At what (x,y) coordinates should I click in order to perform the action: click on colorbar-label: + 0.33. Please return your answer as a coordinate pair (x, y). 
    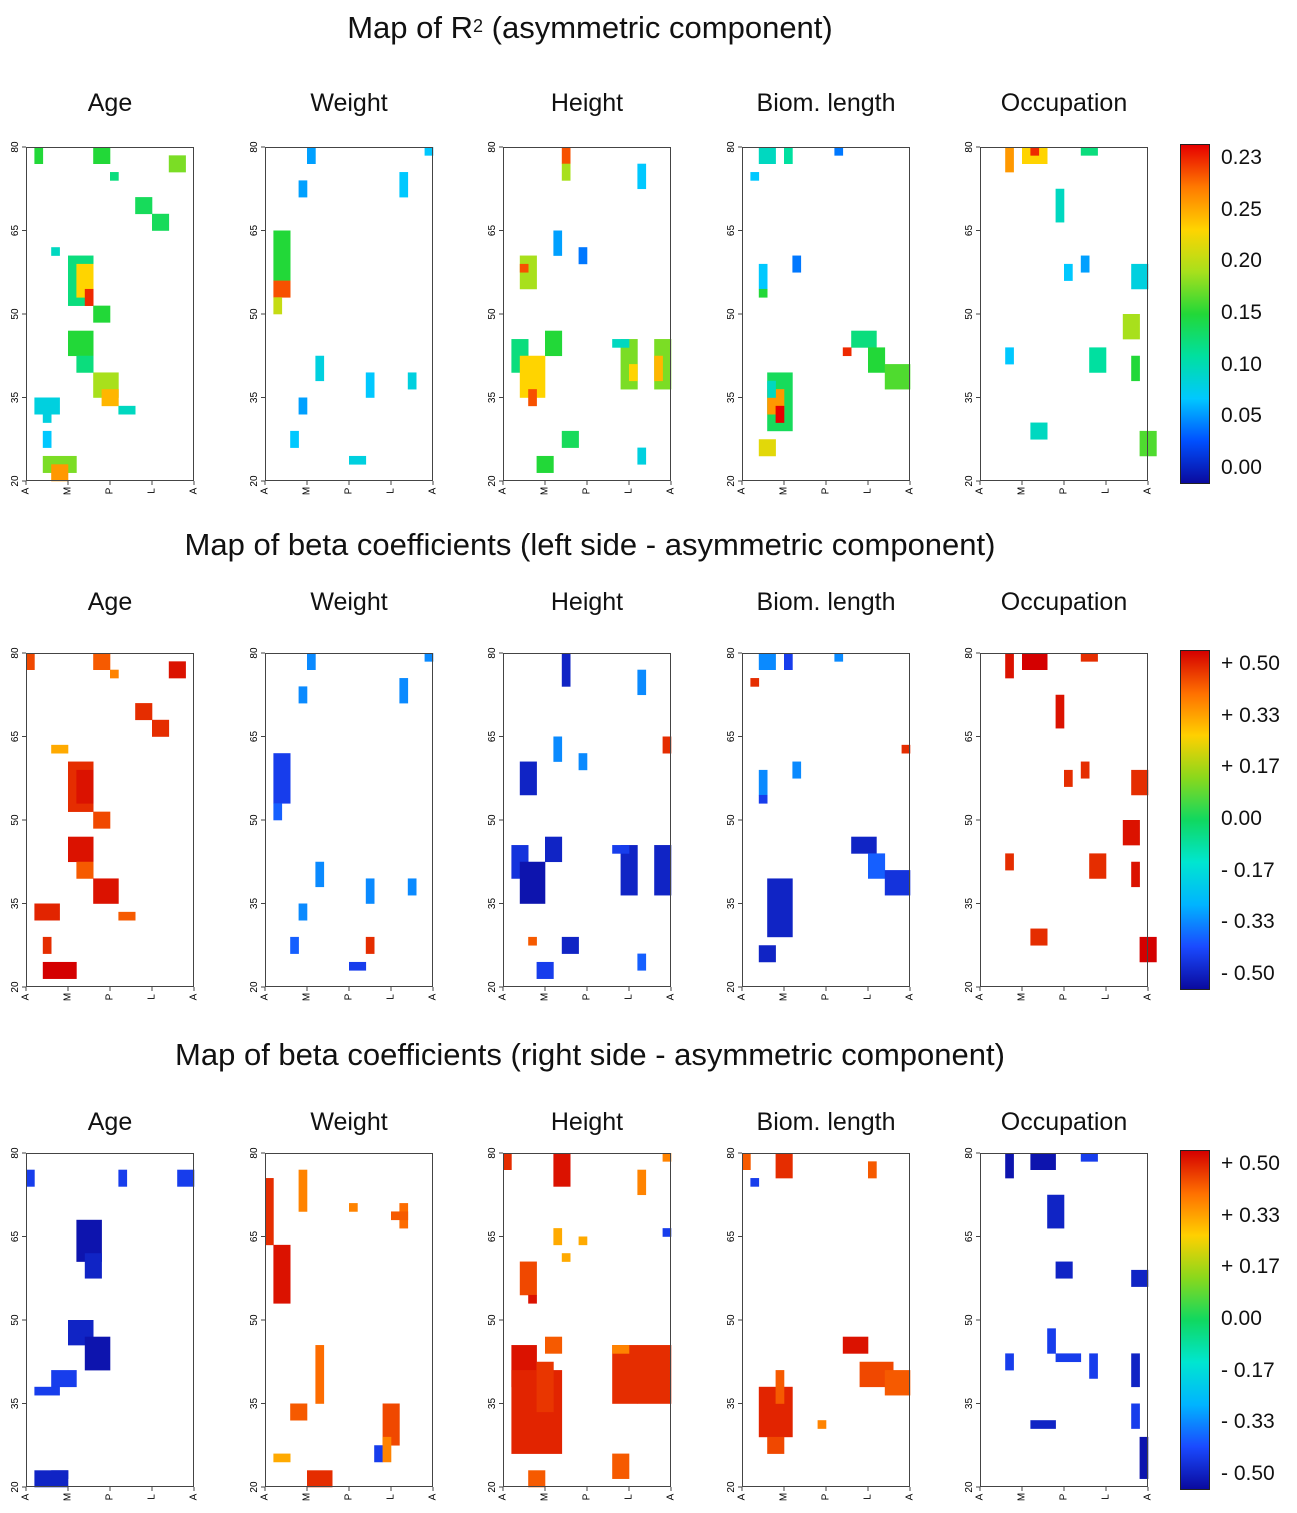
    Looking at the image, I should click on (1250, 1215).